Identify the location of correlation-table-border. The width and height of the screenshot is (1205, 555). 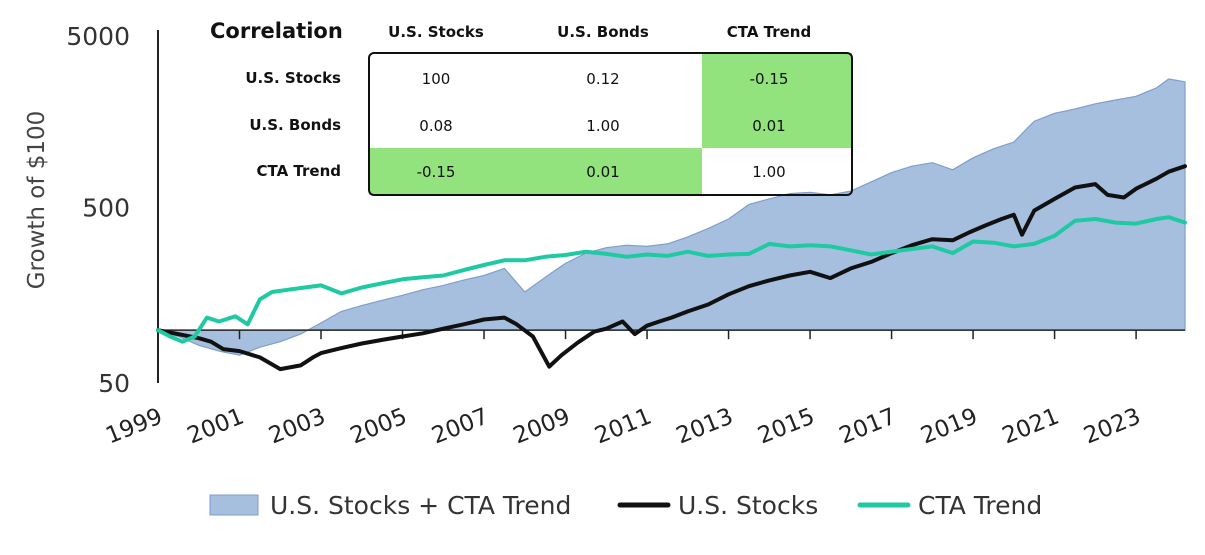
(610, 124).